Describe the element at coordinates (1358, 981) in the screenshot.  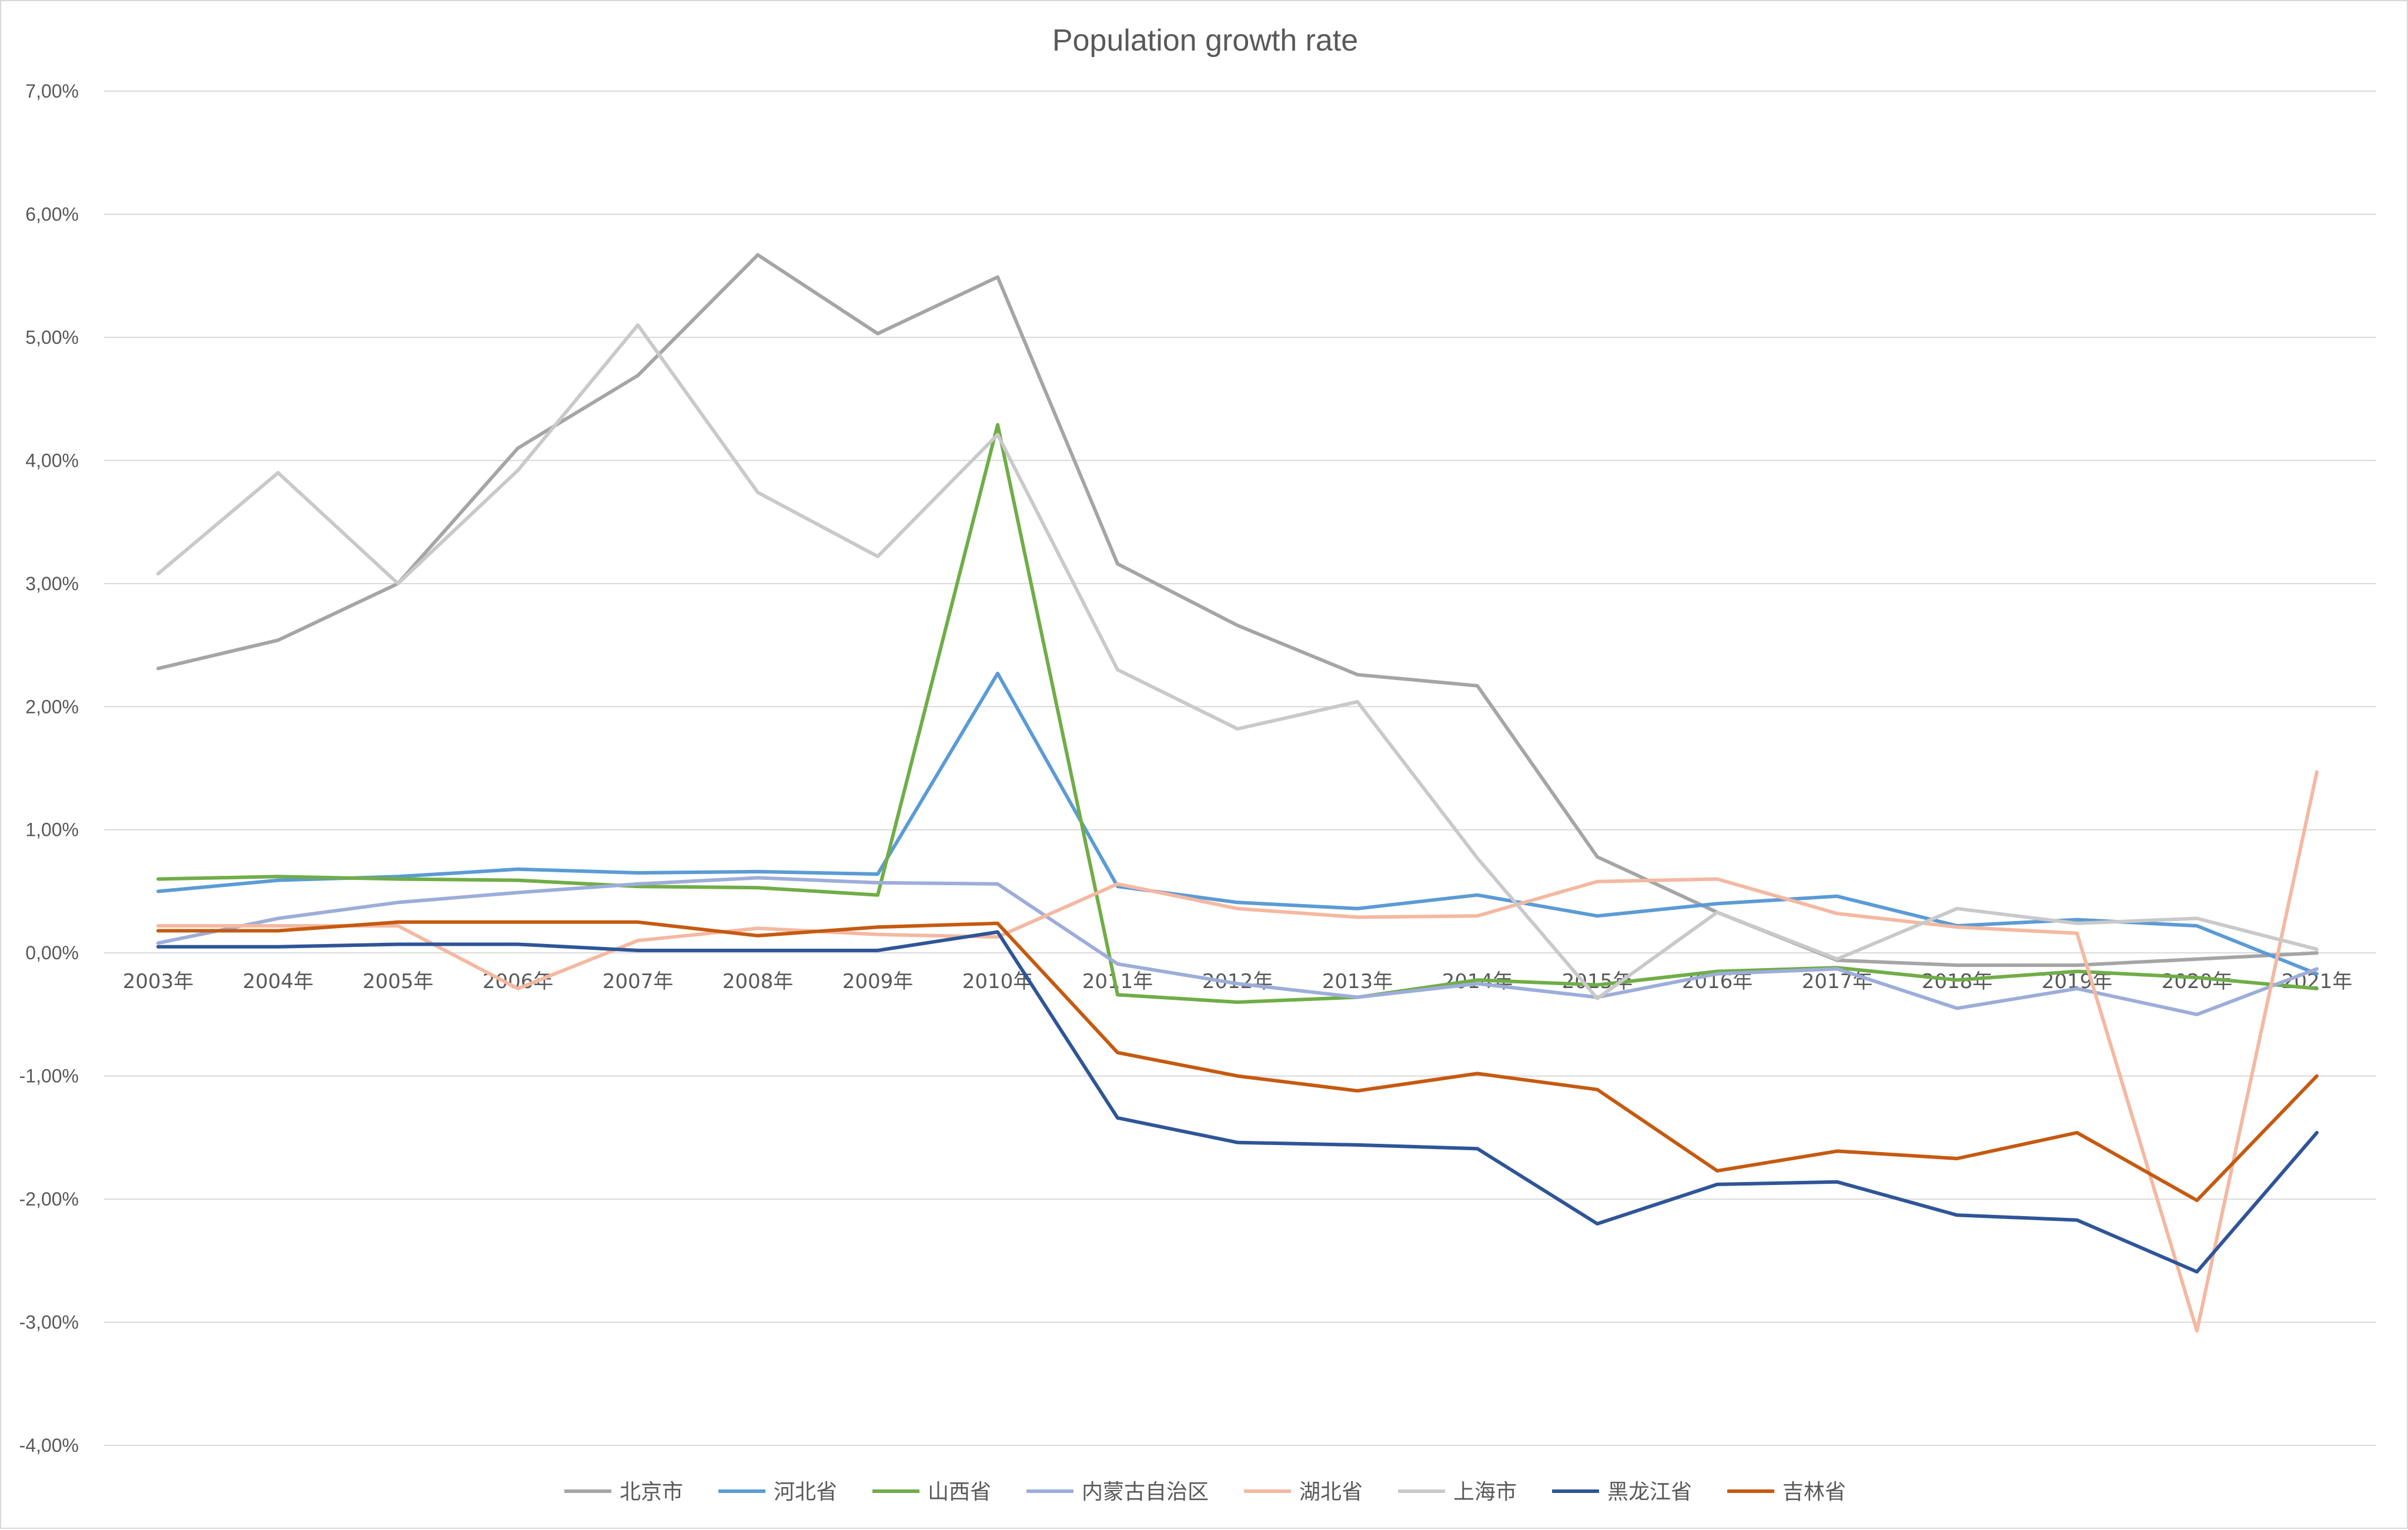
I see `x-tick-label: 2013年` at that location.